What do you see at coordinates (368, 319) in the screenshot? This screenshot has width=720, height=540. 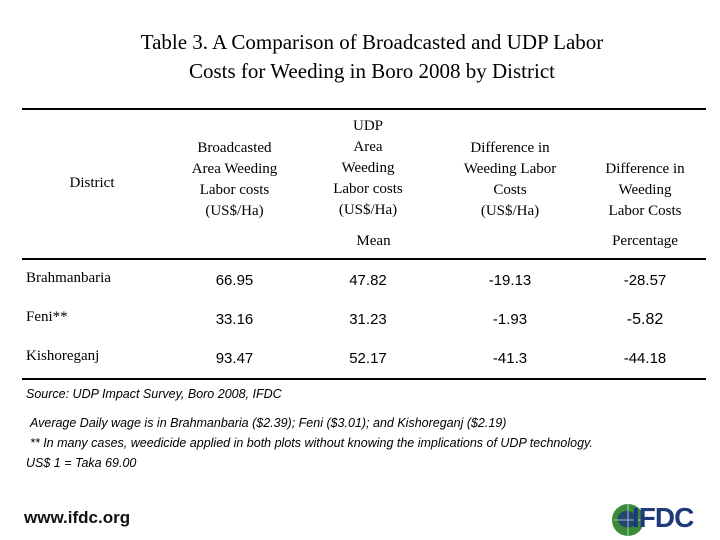 I see `cell-udp: 31.23` at bounding box center [368, 319].